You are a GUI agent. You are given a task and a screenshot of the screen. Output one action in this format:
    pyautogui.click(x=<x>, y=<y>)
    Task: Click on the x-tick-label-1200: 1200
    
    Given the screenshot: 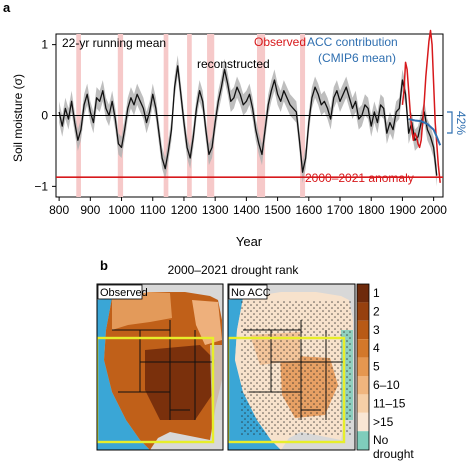 What is the action you would take?
    pyautogui.click(x=184, y=210)
    